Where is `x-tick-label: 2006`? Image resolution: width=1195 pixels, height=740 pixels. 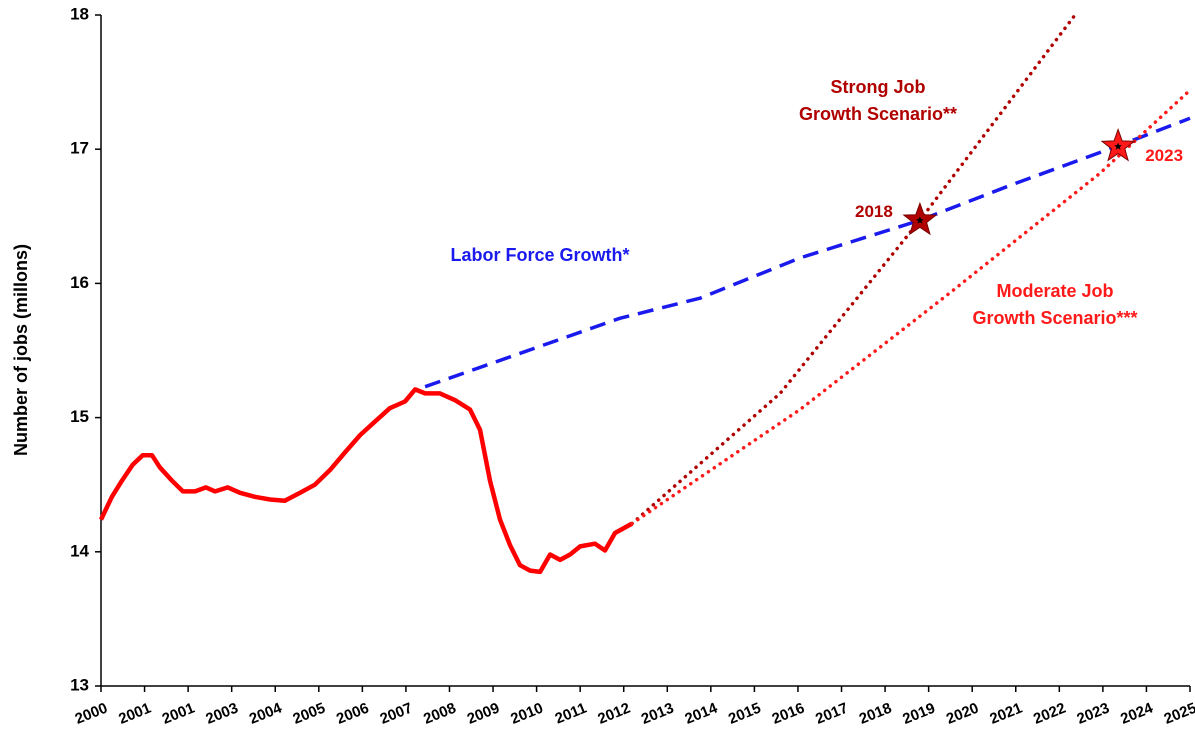 x-tick-label: 2006 is located at coordinates (352, 714).